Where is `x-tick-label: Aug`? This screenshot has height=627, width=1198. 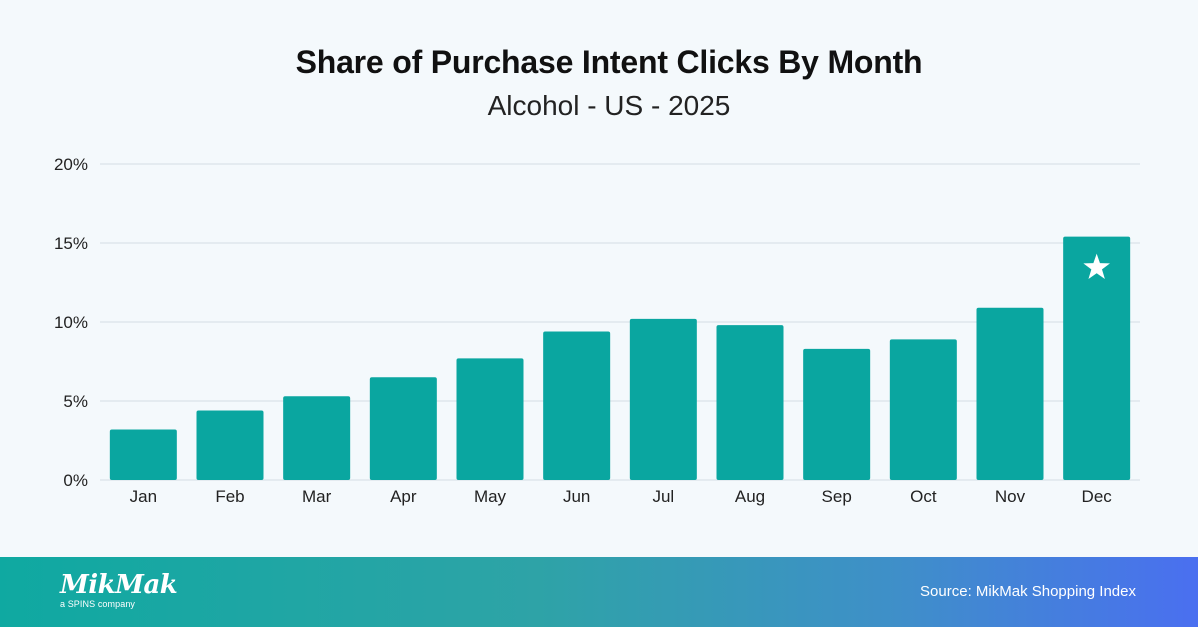 x-tick-label: Aug is located at coordinates (750, 496).